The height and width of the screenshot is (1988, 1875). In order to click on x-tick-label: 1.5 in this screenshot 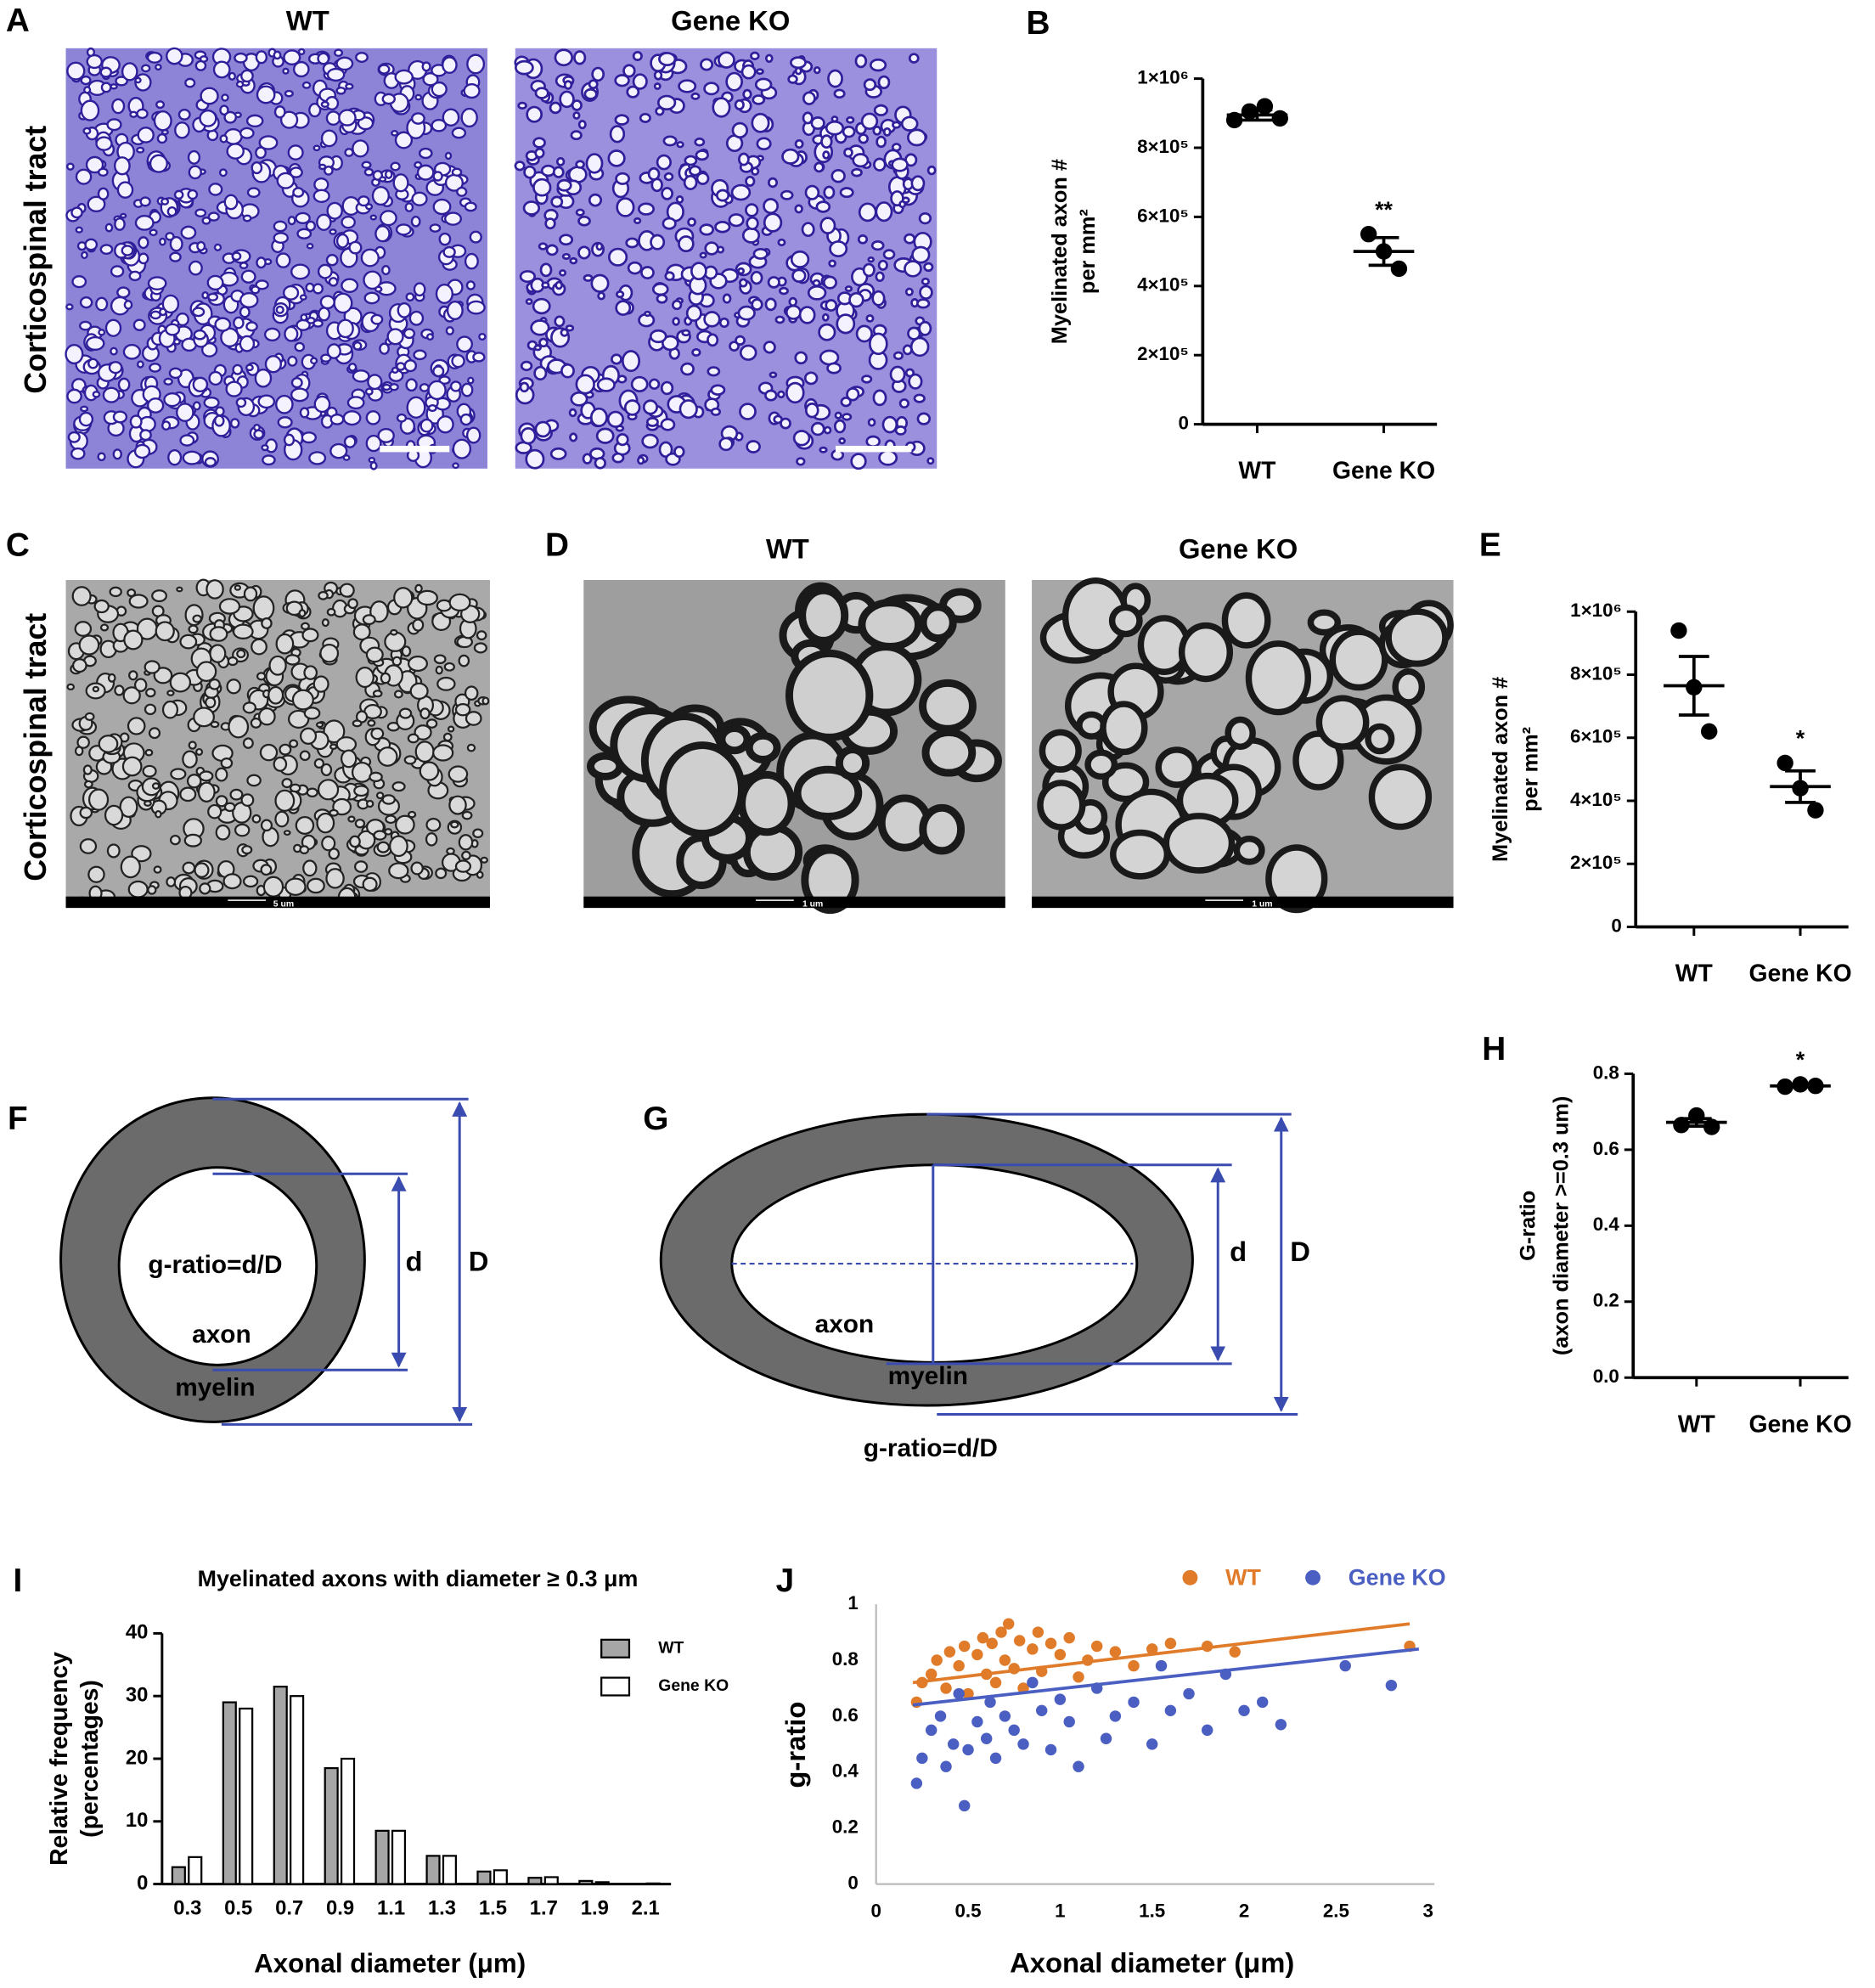, I will do `click(1152, 1910)`.